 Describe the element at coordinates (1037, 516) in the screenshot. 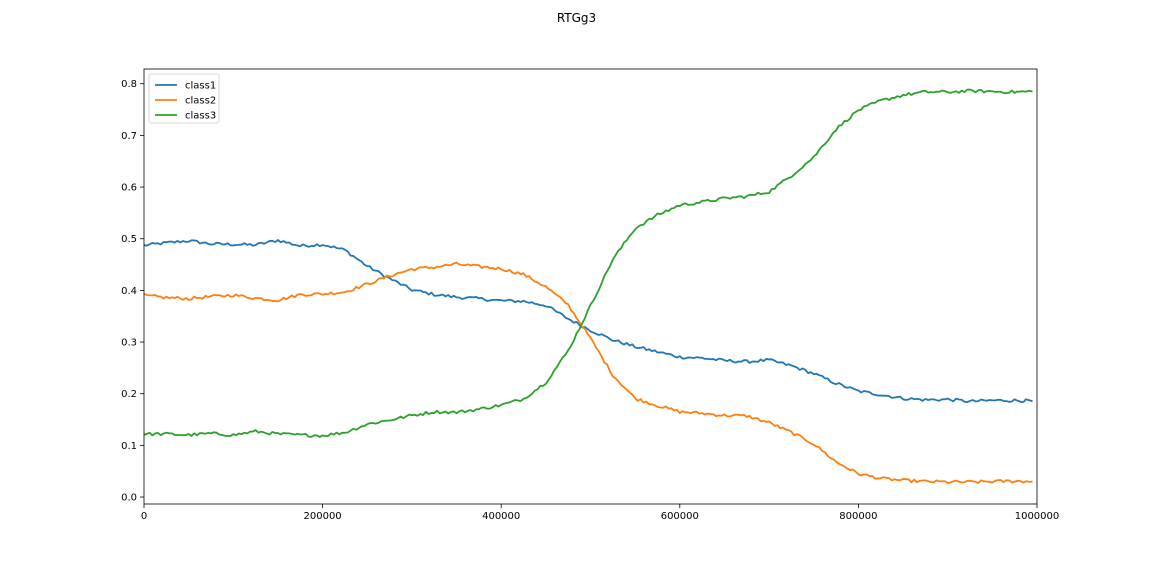

I see `x-tick-label: 1000000` at that location.